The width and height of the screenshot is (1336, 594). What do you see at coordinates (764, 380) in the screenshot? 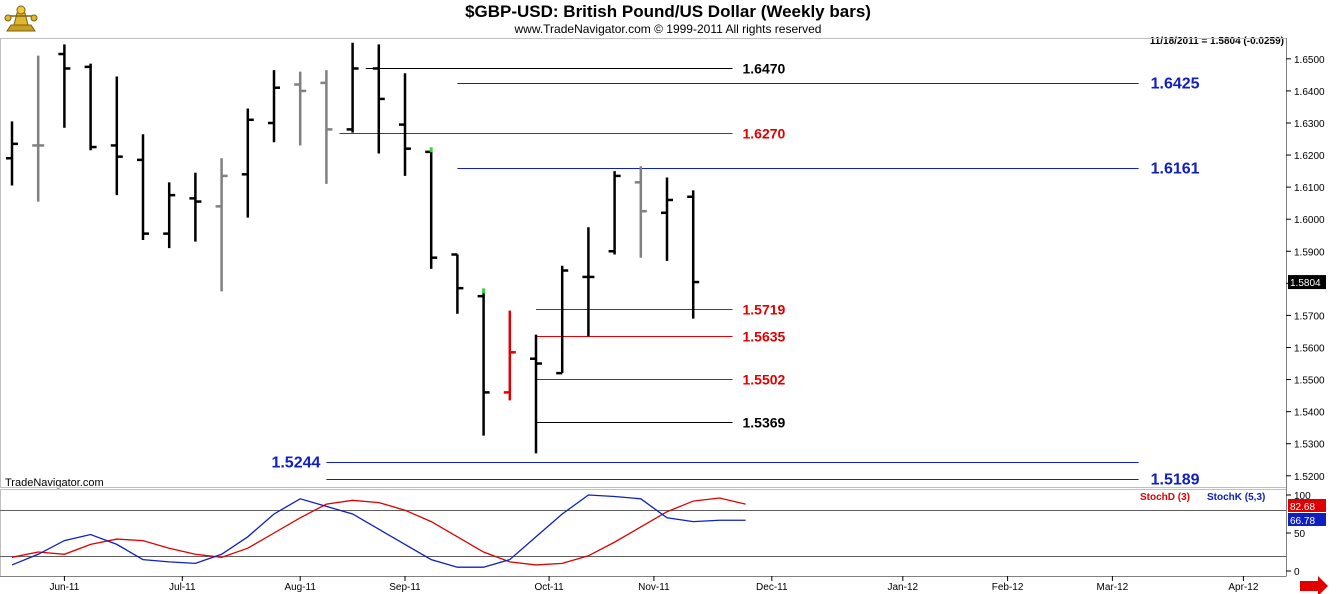
I see `level-label: 1.5502` at bounding box center [764, 380].